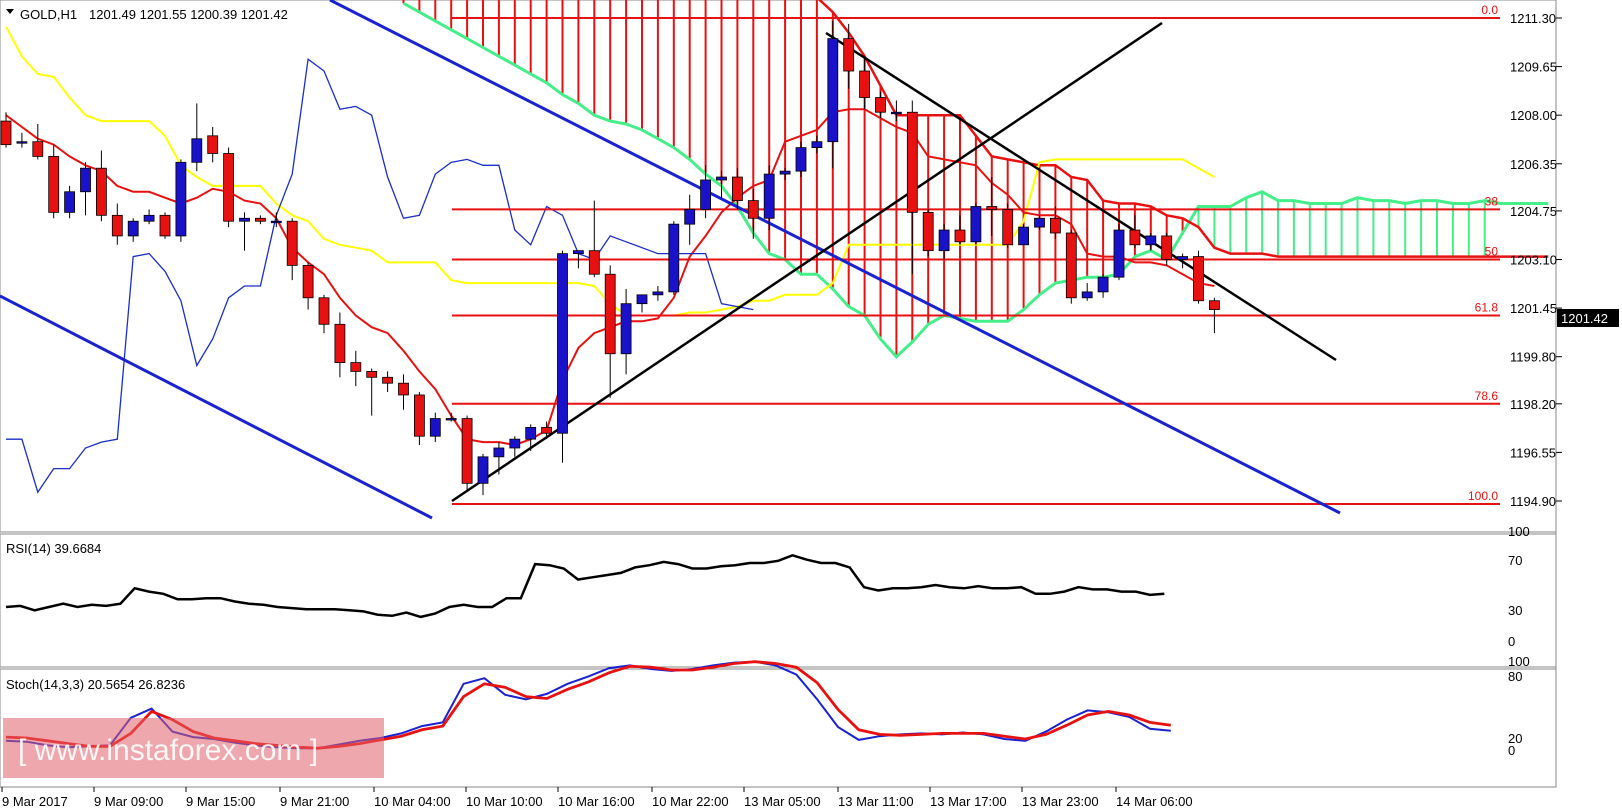 The image size is (1622, 811). Describe the element at coordinates (412, 801) in the screenshot. I see `time-tick-label: 10 Mar 04:00` at that location.